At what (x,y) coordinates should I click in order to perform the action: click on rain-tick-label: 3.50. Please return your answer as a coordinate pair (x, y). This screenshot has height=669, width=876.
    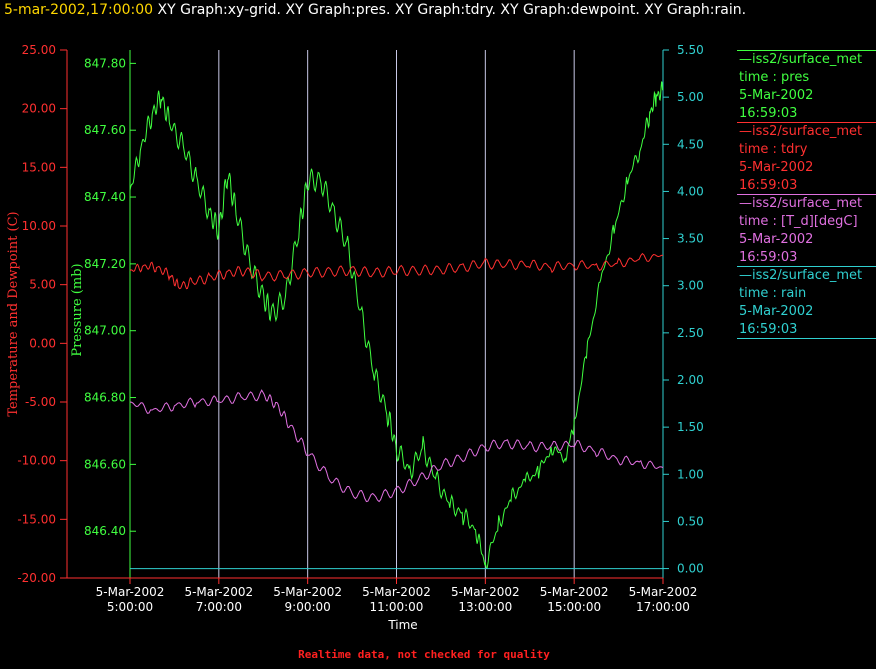
    Looking at the image, I should click on (690, 239).